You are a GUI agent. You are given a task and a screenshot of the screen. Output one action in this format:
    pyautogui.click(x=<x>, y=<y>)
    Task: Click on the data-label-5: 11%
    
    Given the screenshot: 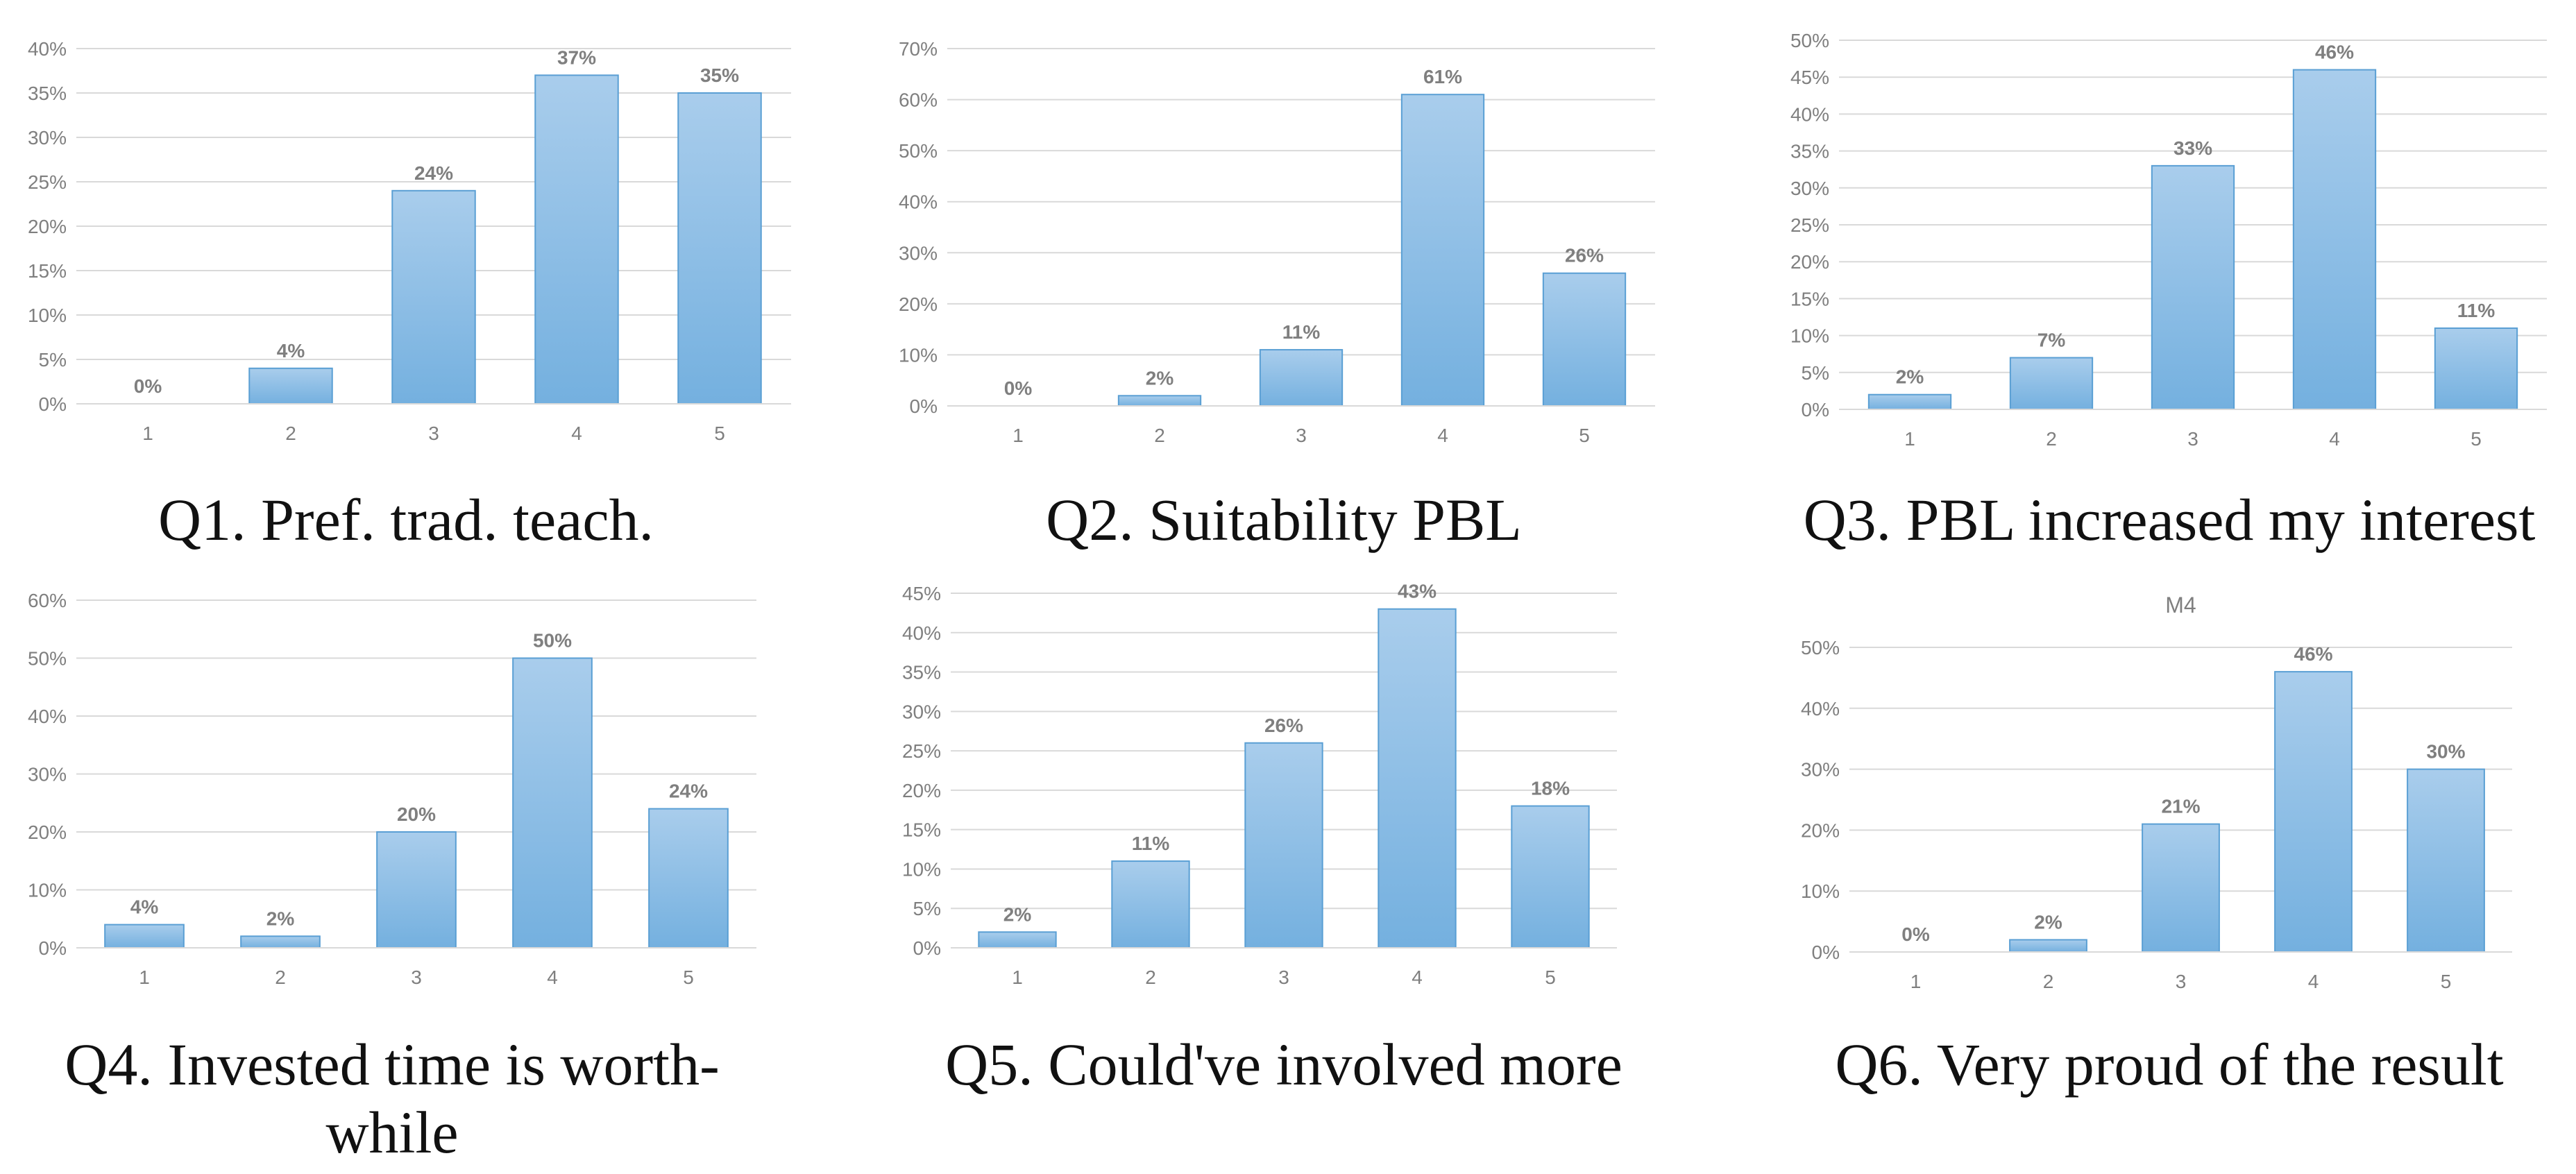 What is the action you would take?
    pyautogui.click(x=2476, y=310)
    